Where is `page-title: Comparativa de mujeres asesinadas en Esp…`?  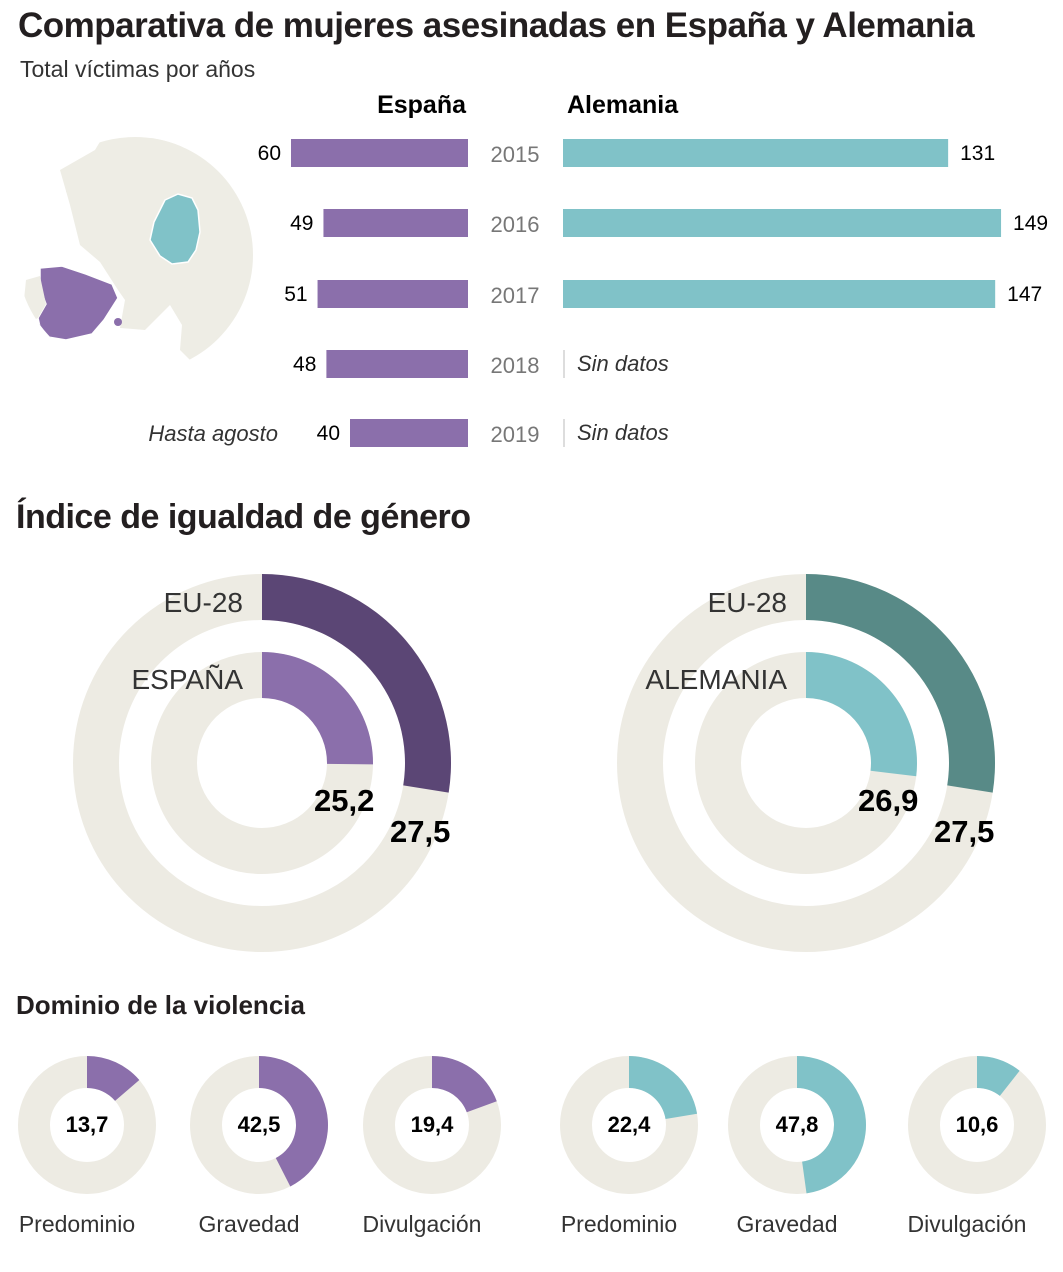
page-title: Comparativa de mujeres asesinadas en Esp… is located at coordinates (496, 25).